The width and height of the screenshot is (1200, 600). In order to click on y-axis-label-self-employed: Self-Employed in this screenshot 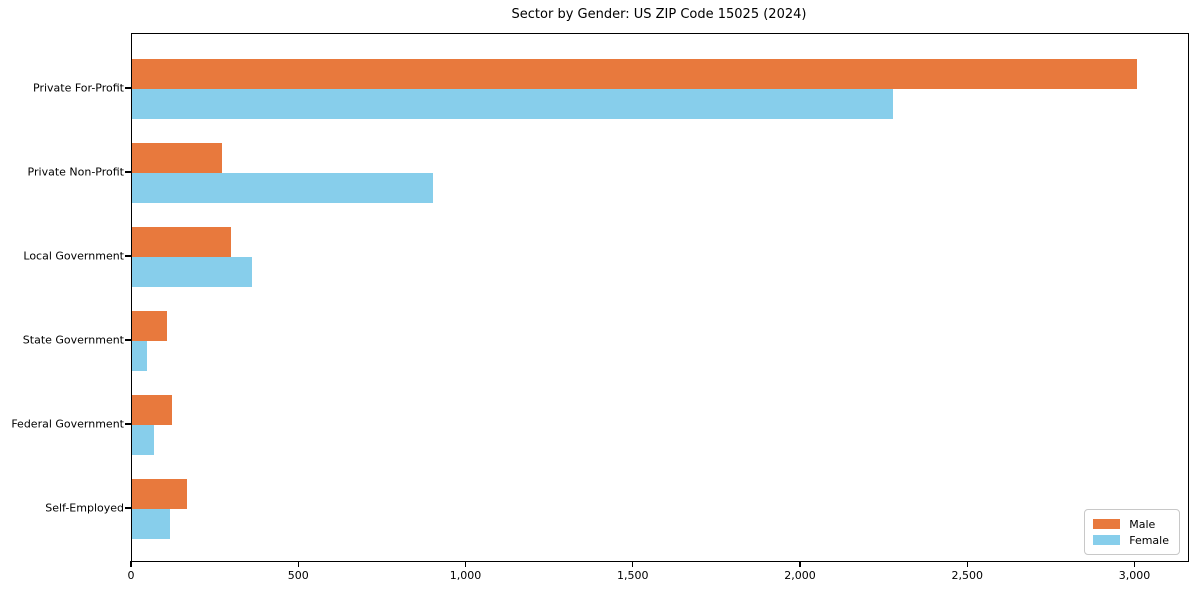, I will do `click(84, 508)`.